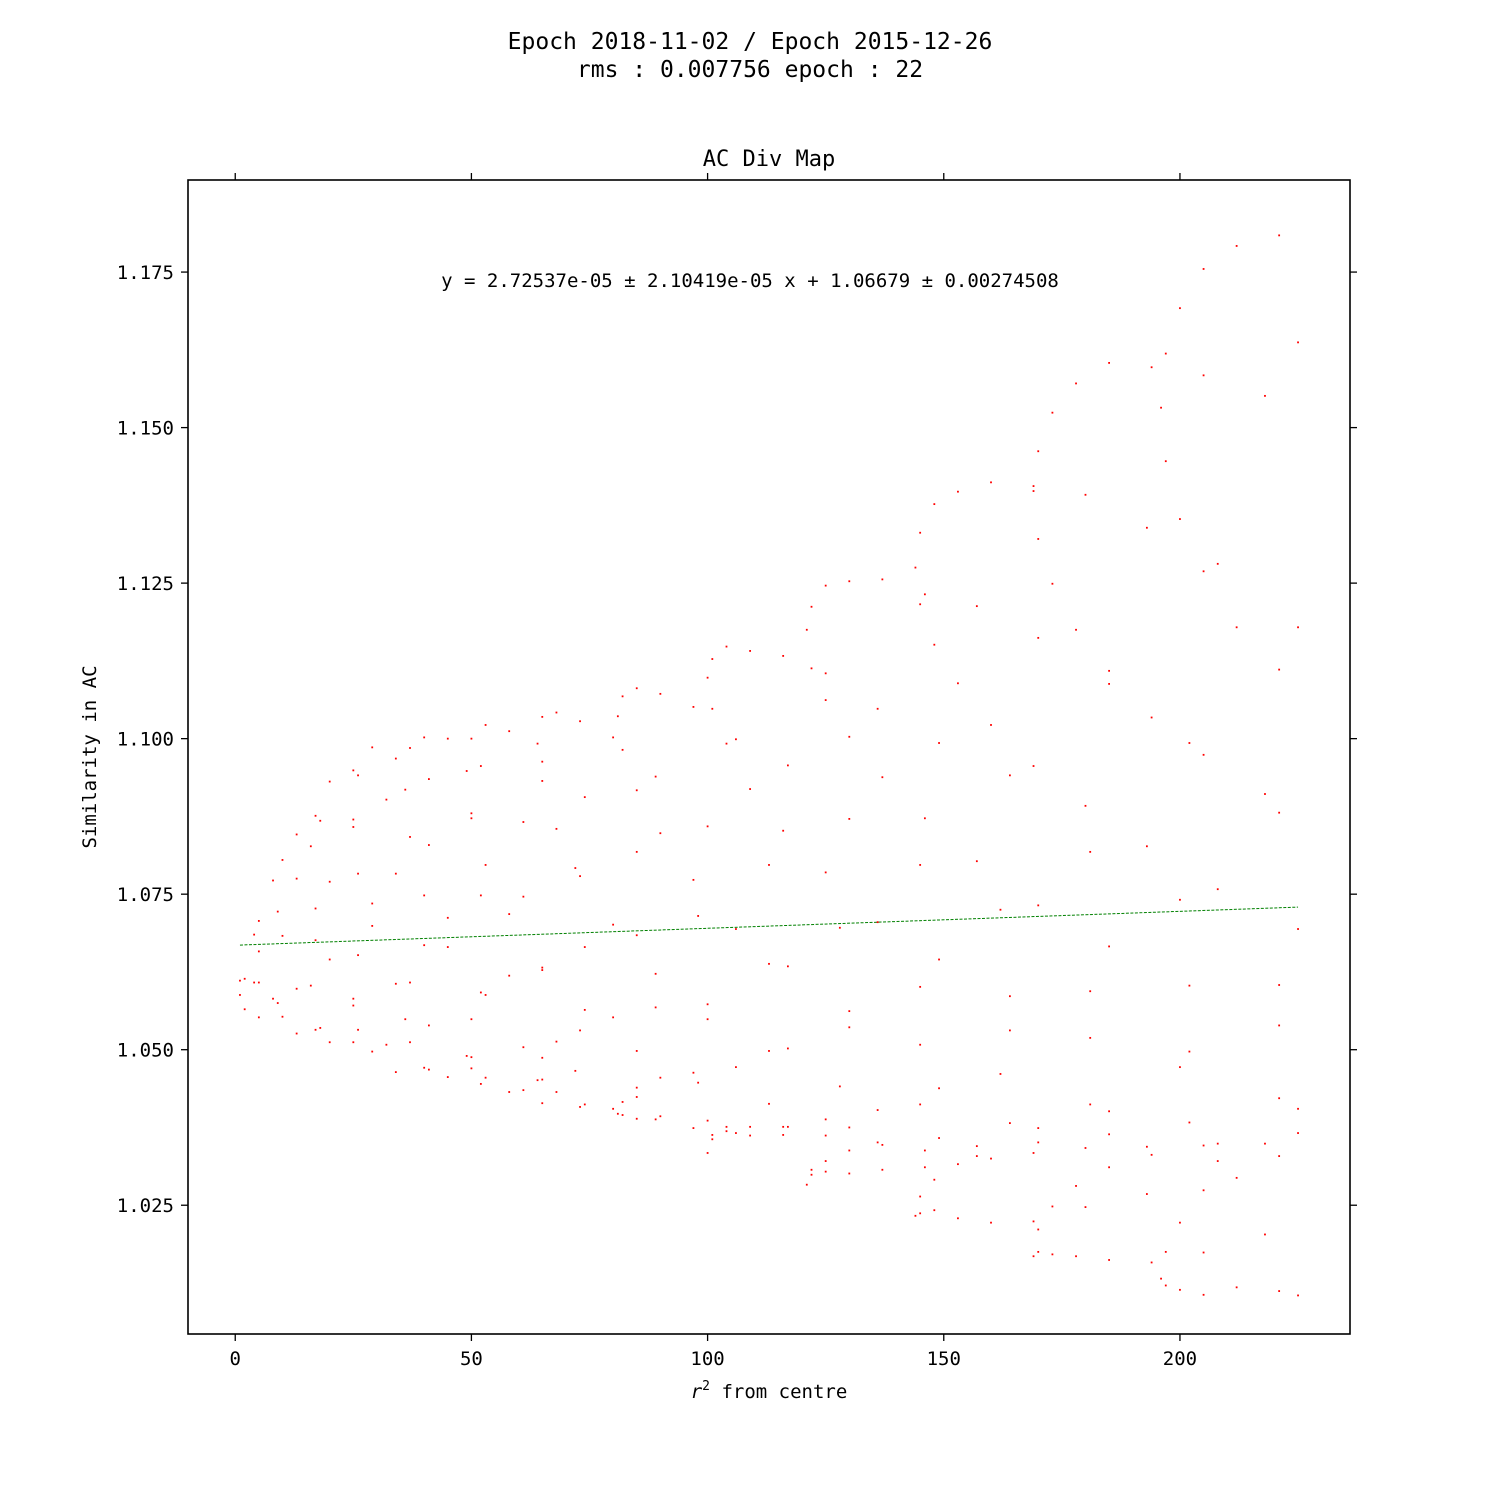 The height and width of the screenshot is (1500, 1500). What do you see at coordinates (706, 1386) in the screenshot?
I see `x-axis-label-superscript: 2` at bounding box center [706, 1386].